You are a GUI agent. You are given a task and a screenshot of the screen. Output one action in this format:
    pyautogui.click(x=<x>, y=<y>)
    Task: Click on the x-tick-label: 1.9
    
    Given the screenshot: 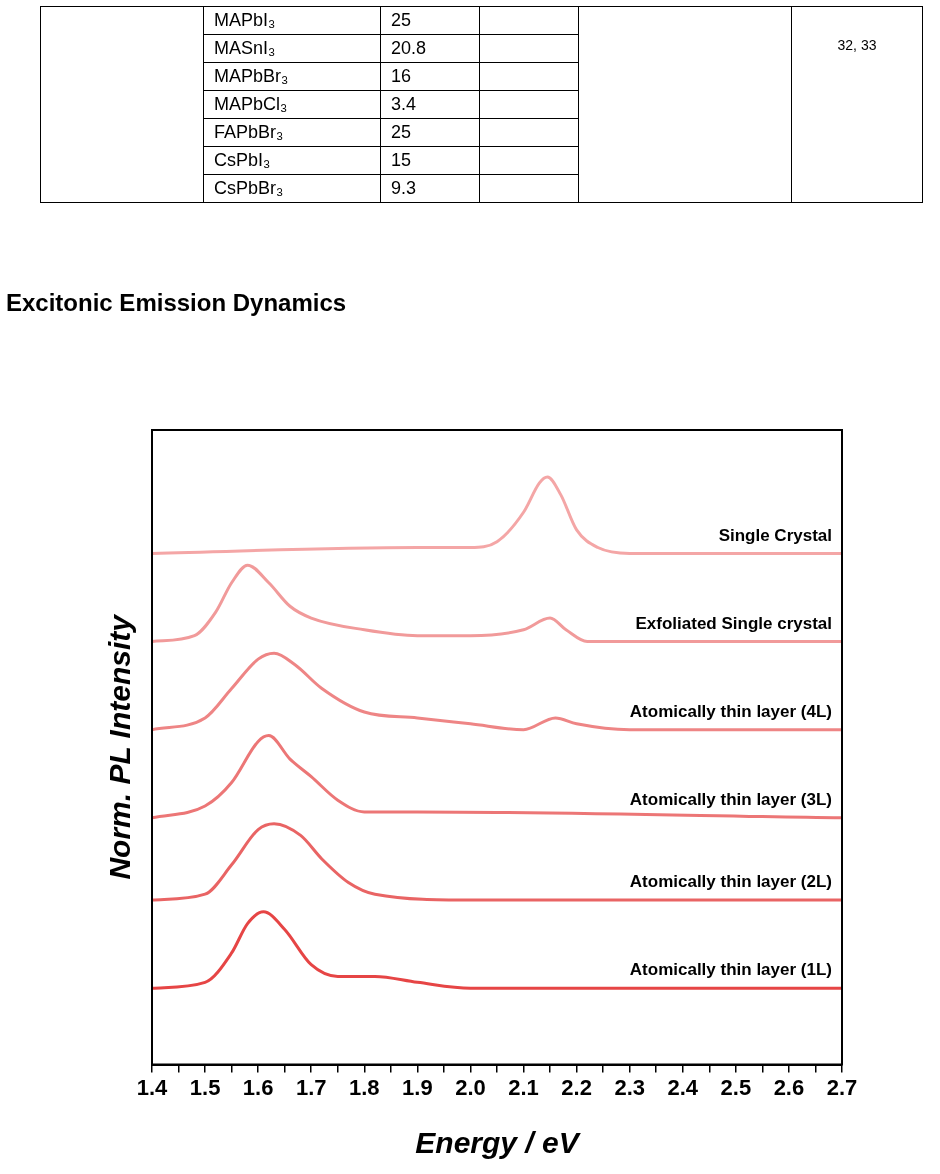 What is the action you would take?
    pyautogui.click(x=417, y=1087)
    